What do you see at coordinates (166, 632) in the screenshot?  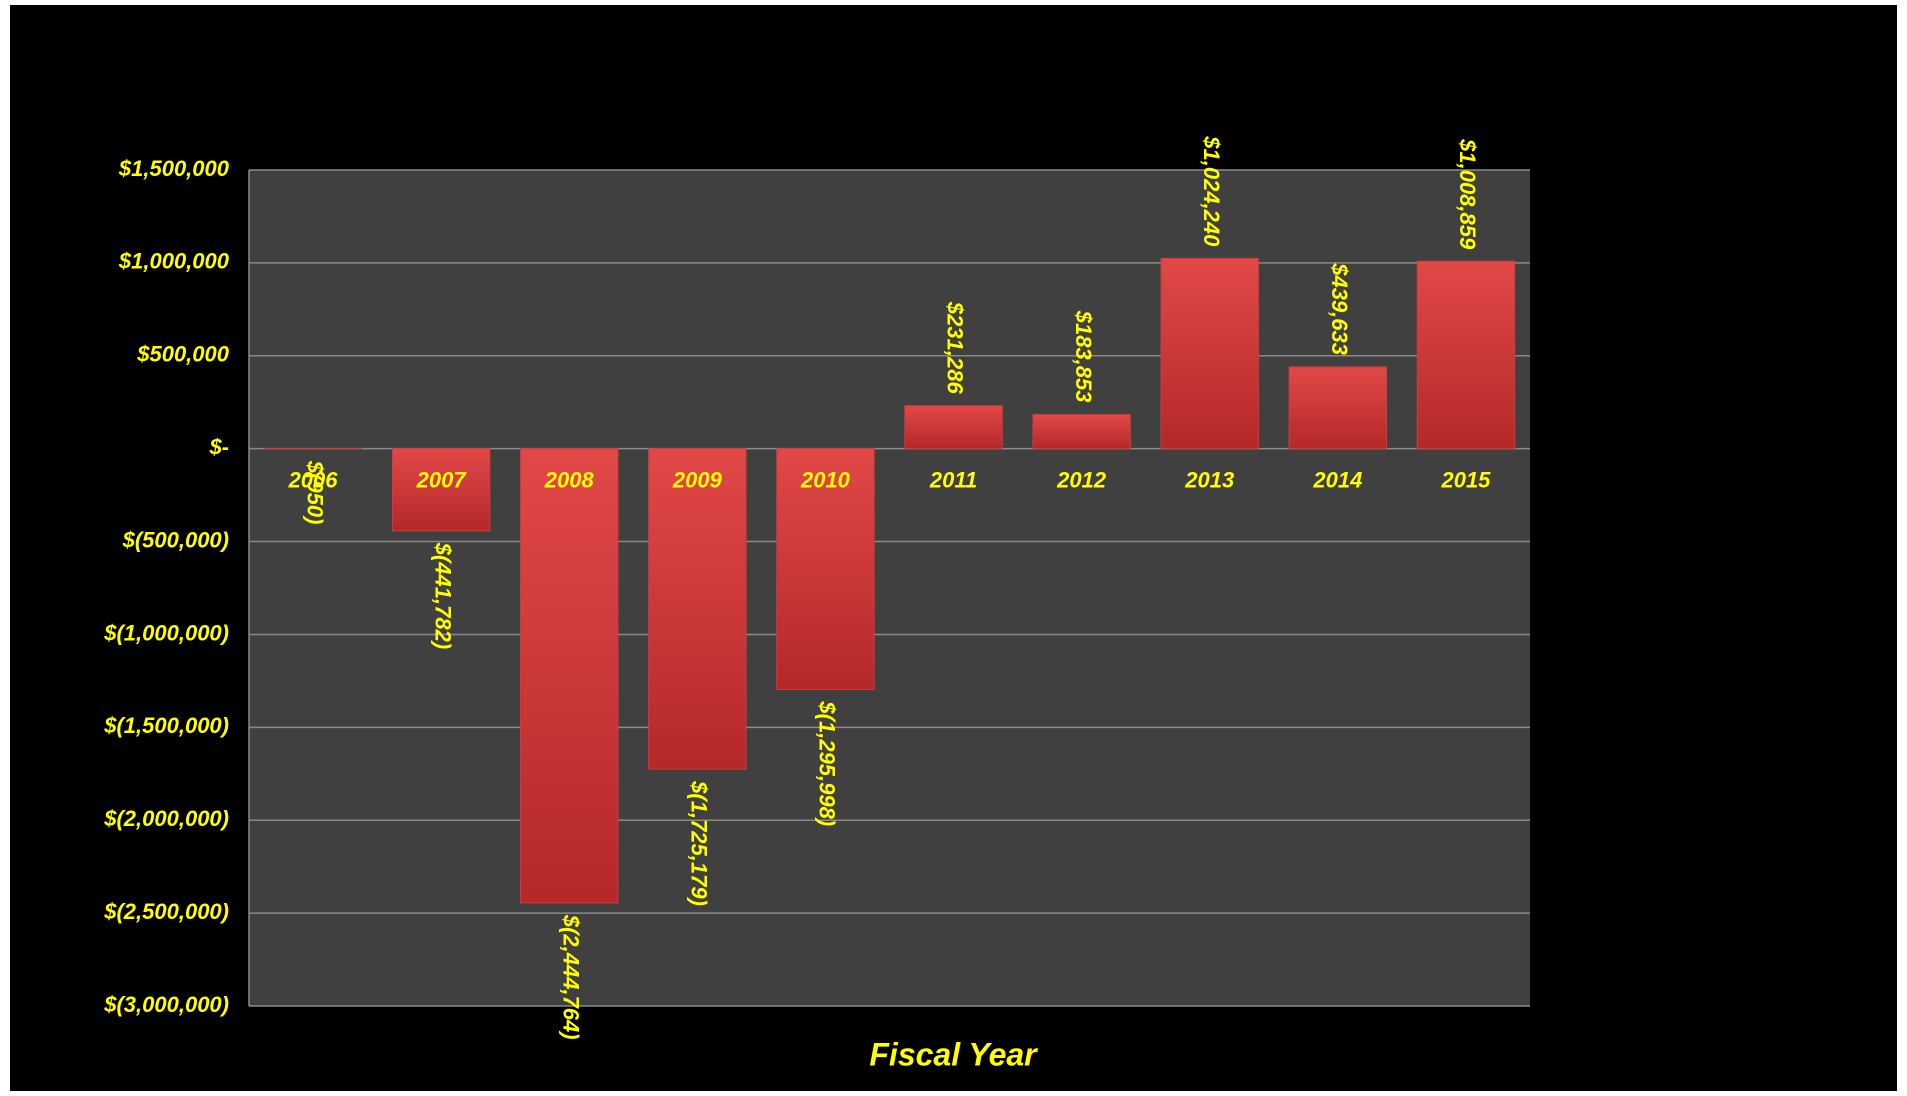 I see `y-tick-label: $(1,000,000)` at bounding box center [166, 632].